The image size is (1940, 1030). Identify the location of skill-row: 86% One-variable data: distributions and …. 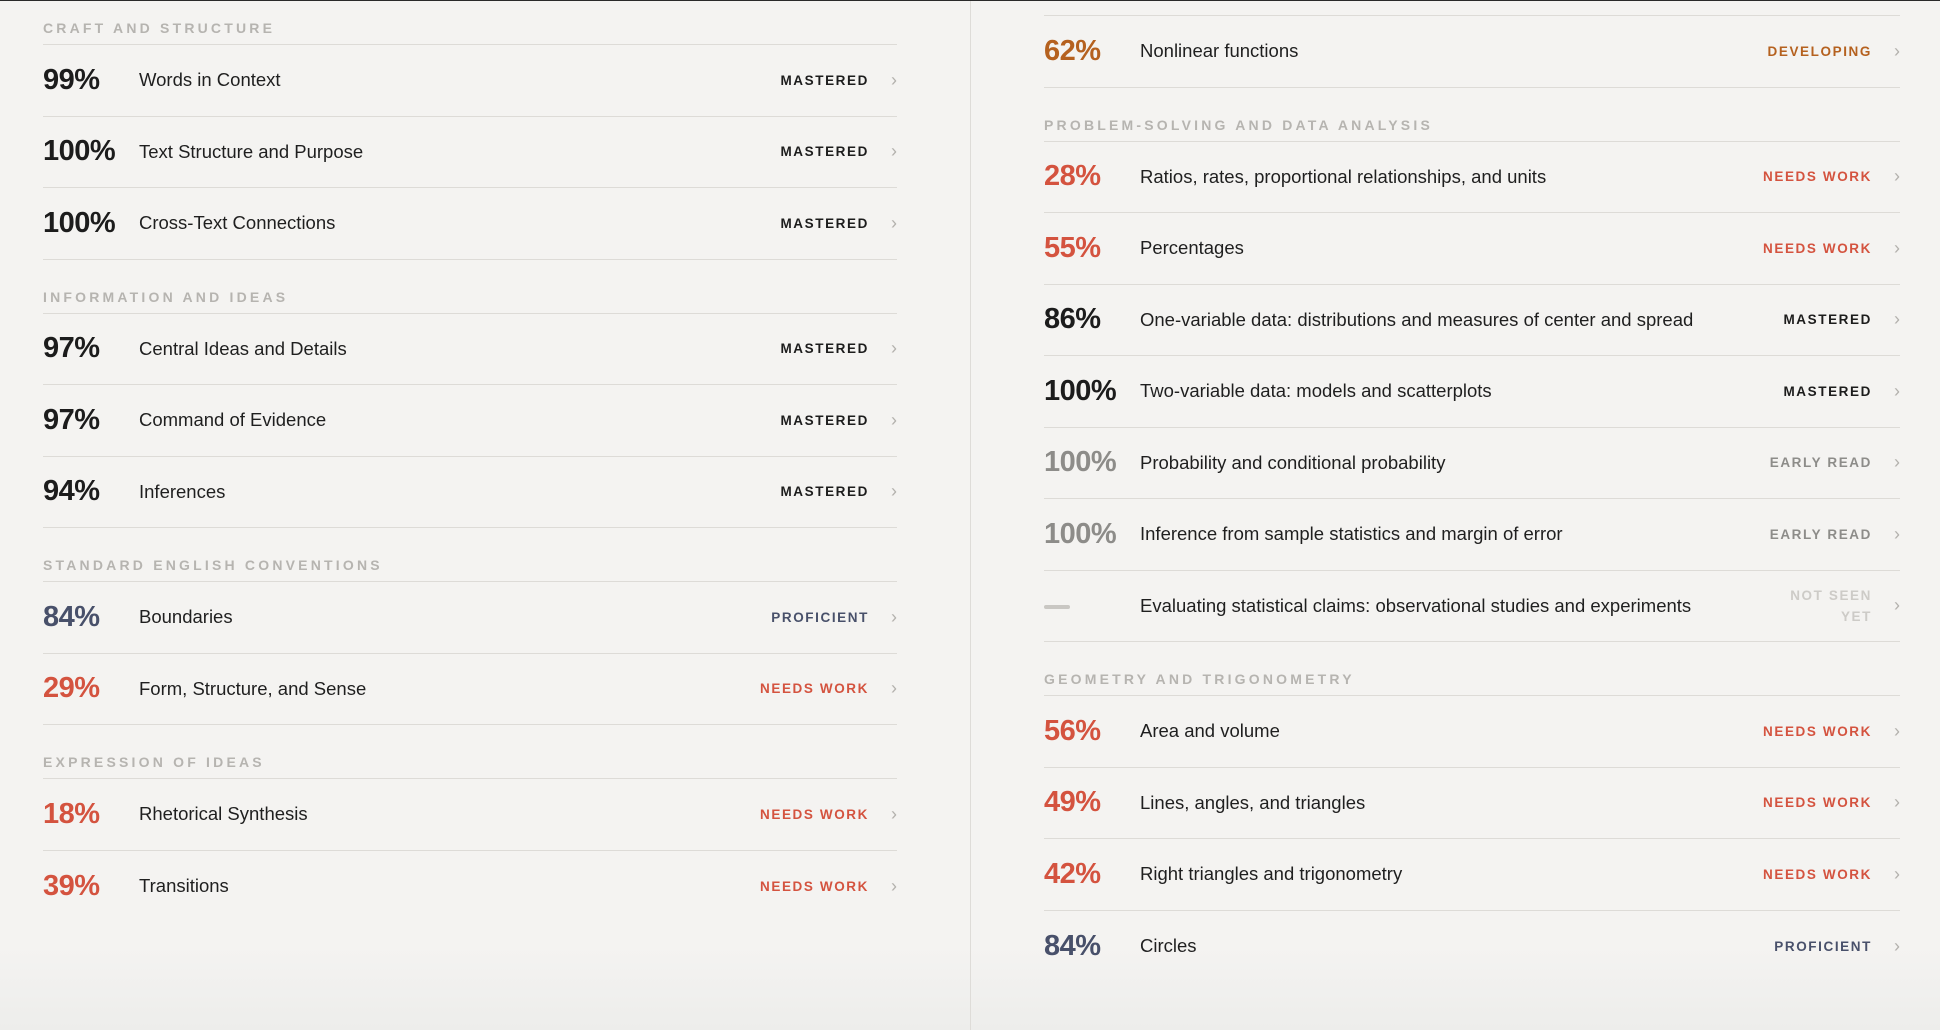
(1472, 320).